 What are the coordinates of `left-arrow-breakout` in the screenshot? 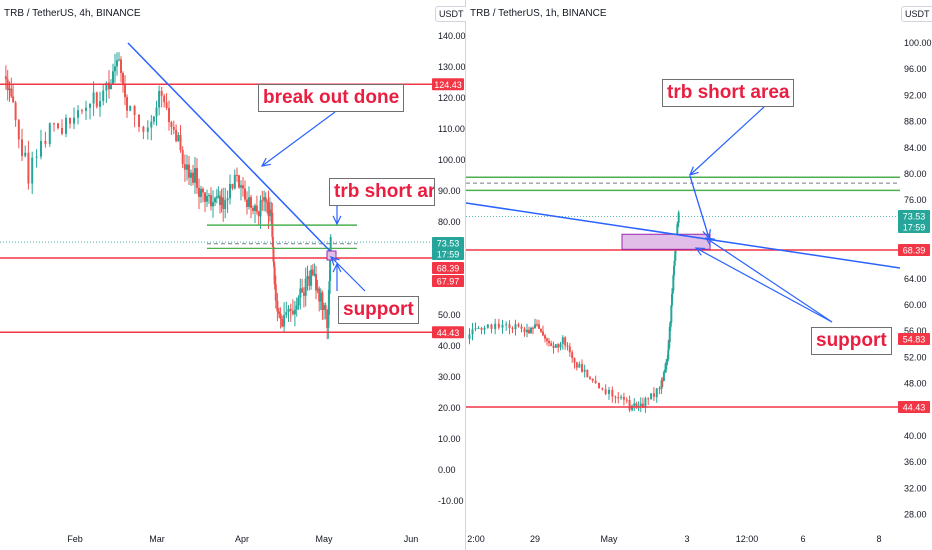 It's located at (298, 139).